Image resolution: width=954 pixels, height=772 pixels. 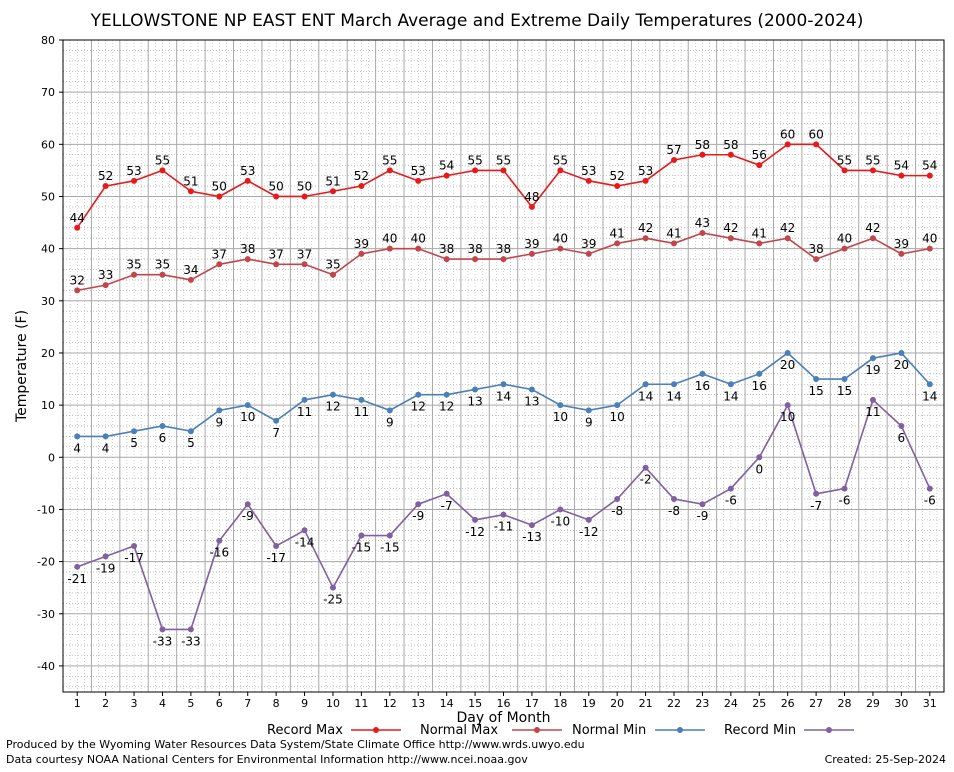 What do you see at coordinates (731, 703) in the screenshot?
I see `x-tick-label: 24` at bounding box center [731, 703].